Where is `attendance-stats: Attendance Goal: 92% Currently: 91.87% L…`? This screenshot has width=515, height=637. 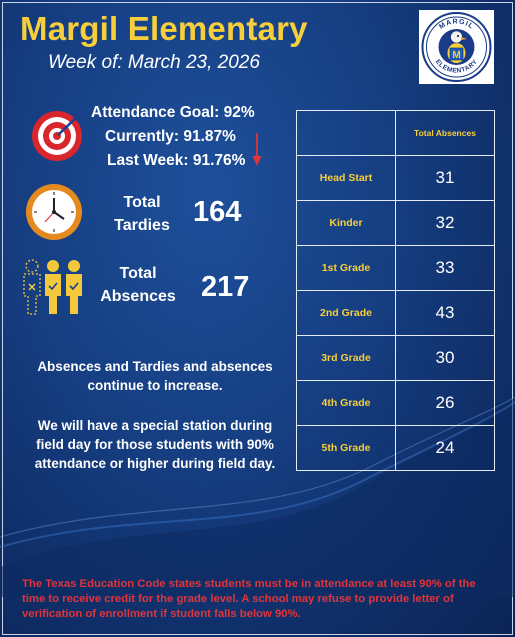
attendance-stats: Attendance Goal: 92% Currently: 91.87% L… is located at coordinates (186, 137).